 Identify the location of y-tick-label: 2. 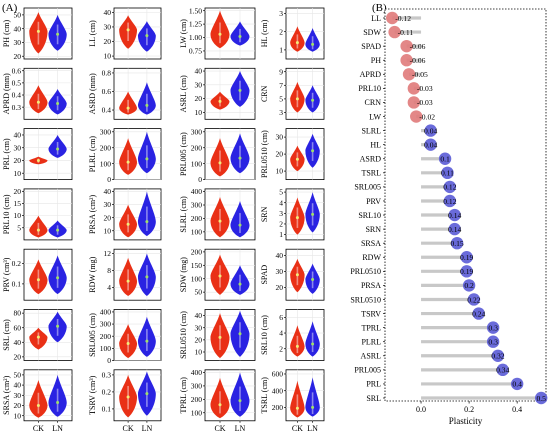
(281, 224).